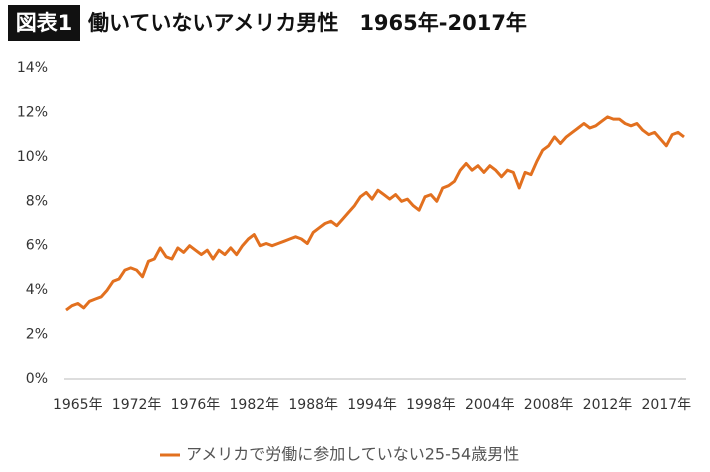 This screenshot has height=472, width=710. I want to click on x-tick-label: 2012年, so click(608, 405).